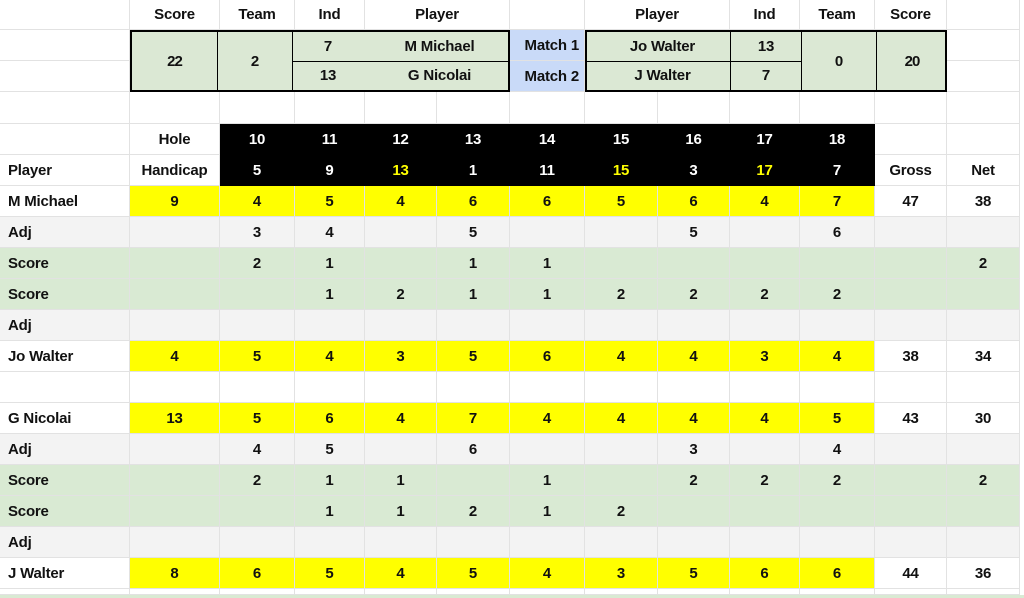 This screenshot has width=1024, height=598. I want to click on handicap-value-cell: 5, so click(257, 170).